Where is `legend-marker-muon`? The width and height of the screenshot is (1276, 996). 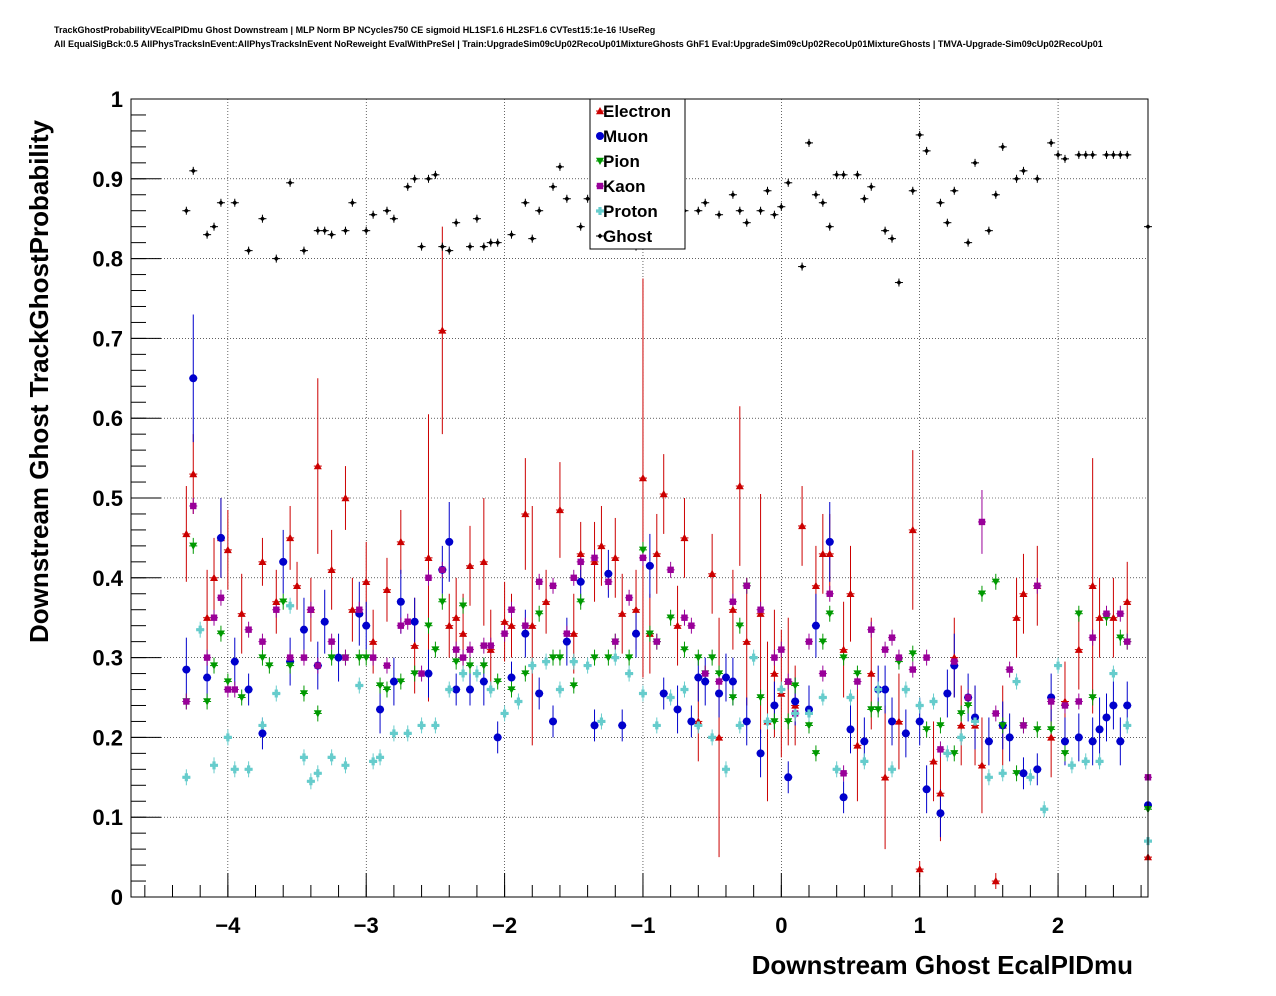
legend-marker-muon is located at coordinates (600, 136).